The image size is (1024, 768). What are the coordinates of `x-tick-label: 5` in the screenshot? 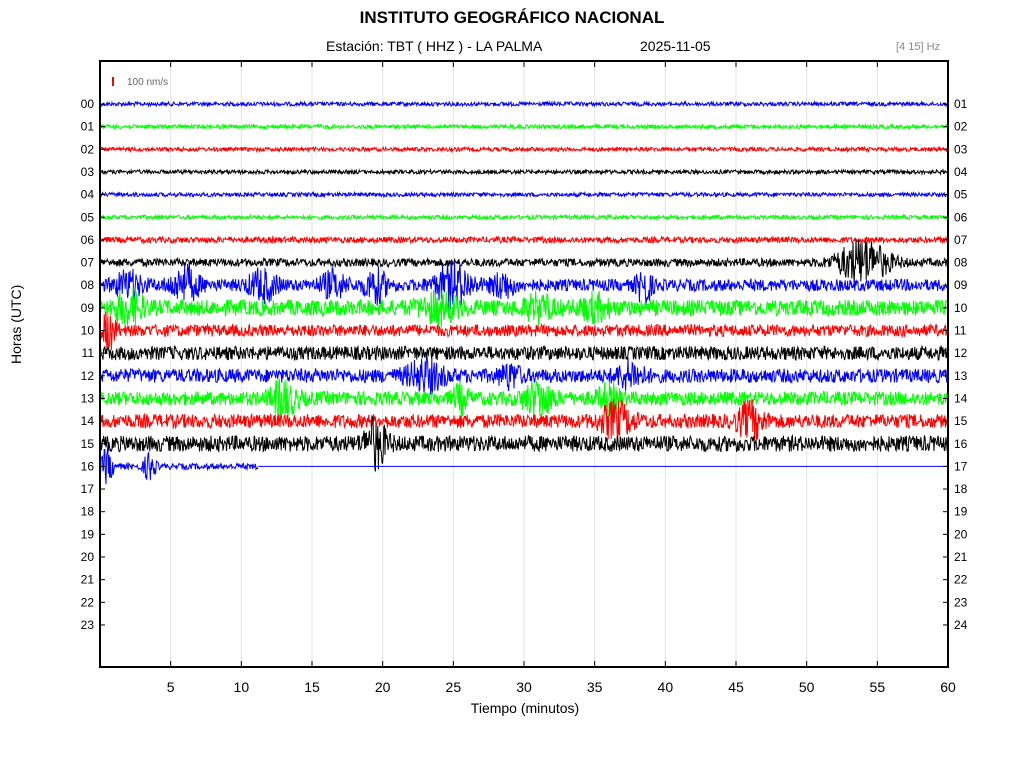 It's located at (171, 687).